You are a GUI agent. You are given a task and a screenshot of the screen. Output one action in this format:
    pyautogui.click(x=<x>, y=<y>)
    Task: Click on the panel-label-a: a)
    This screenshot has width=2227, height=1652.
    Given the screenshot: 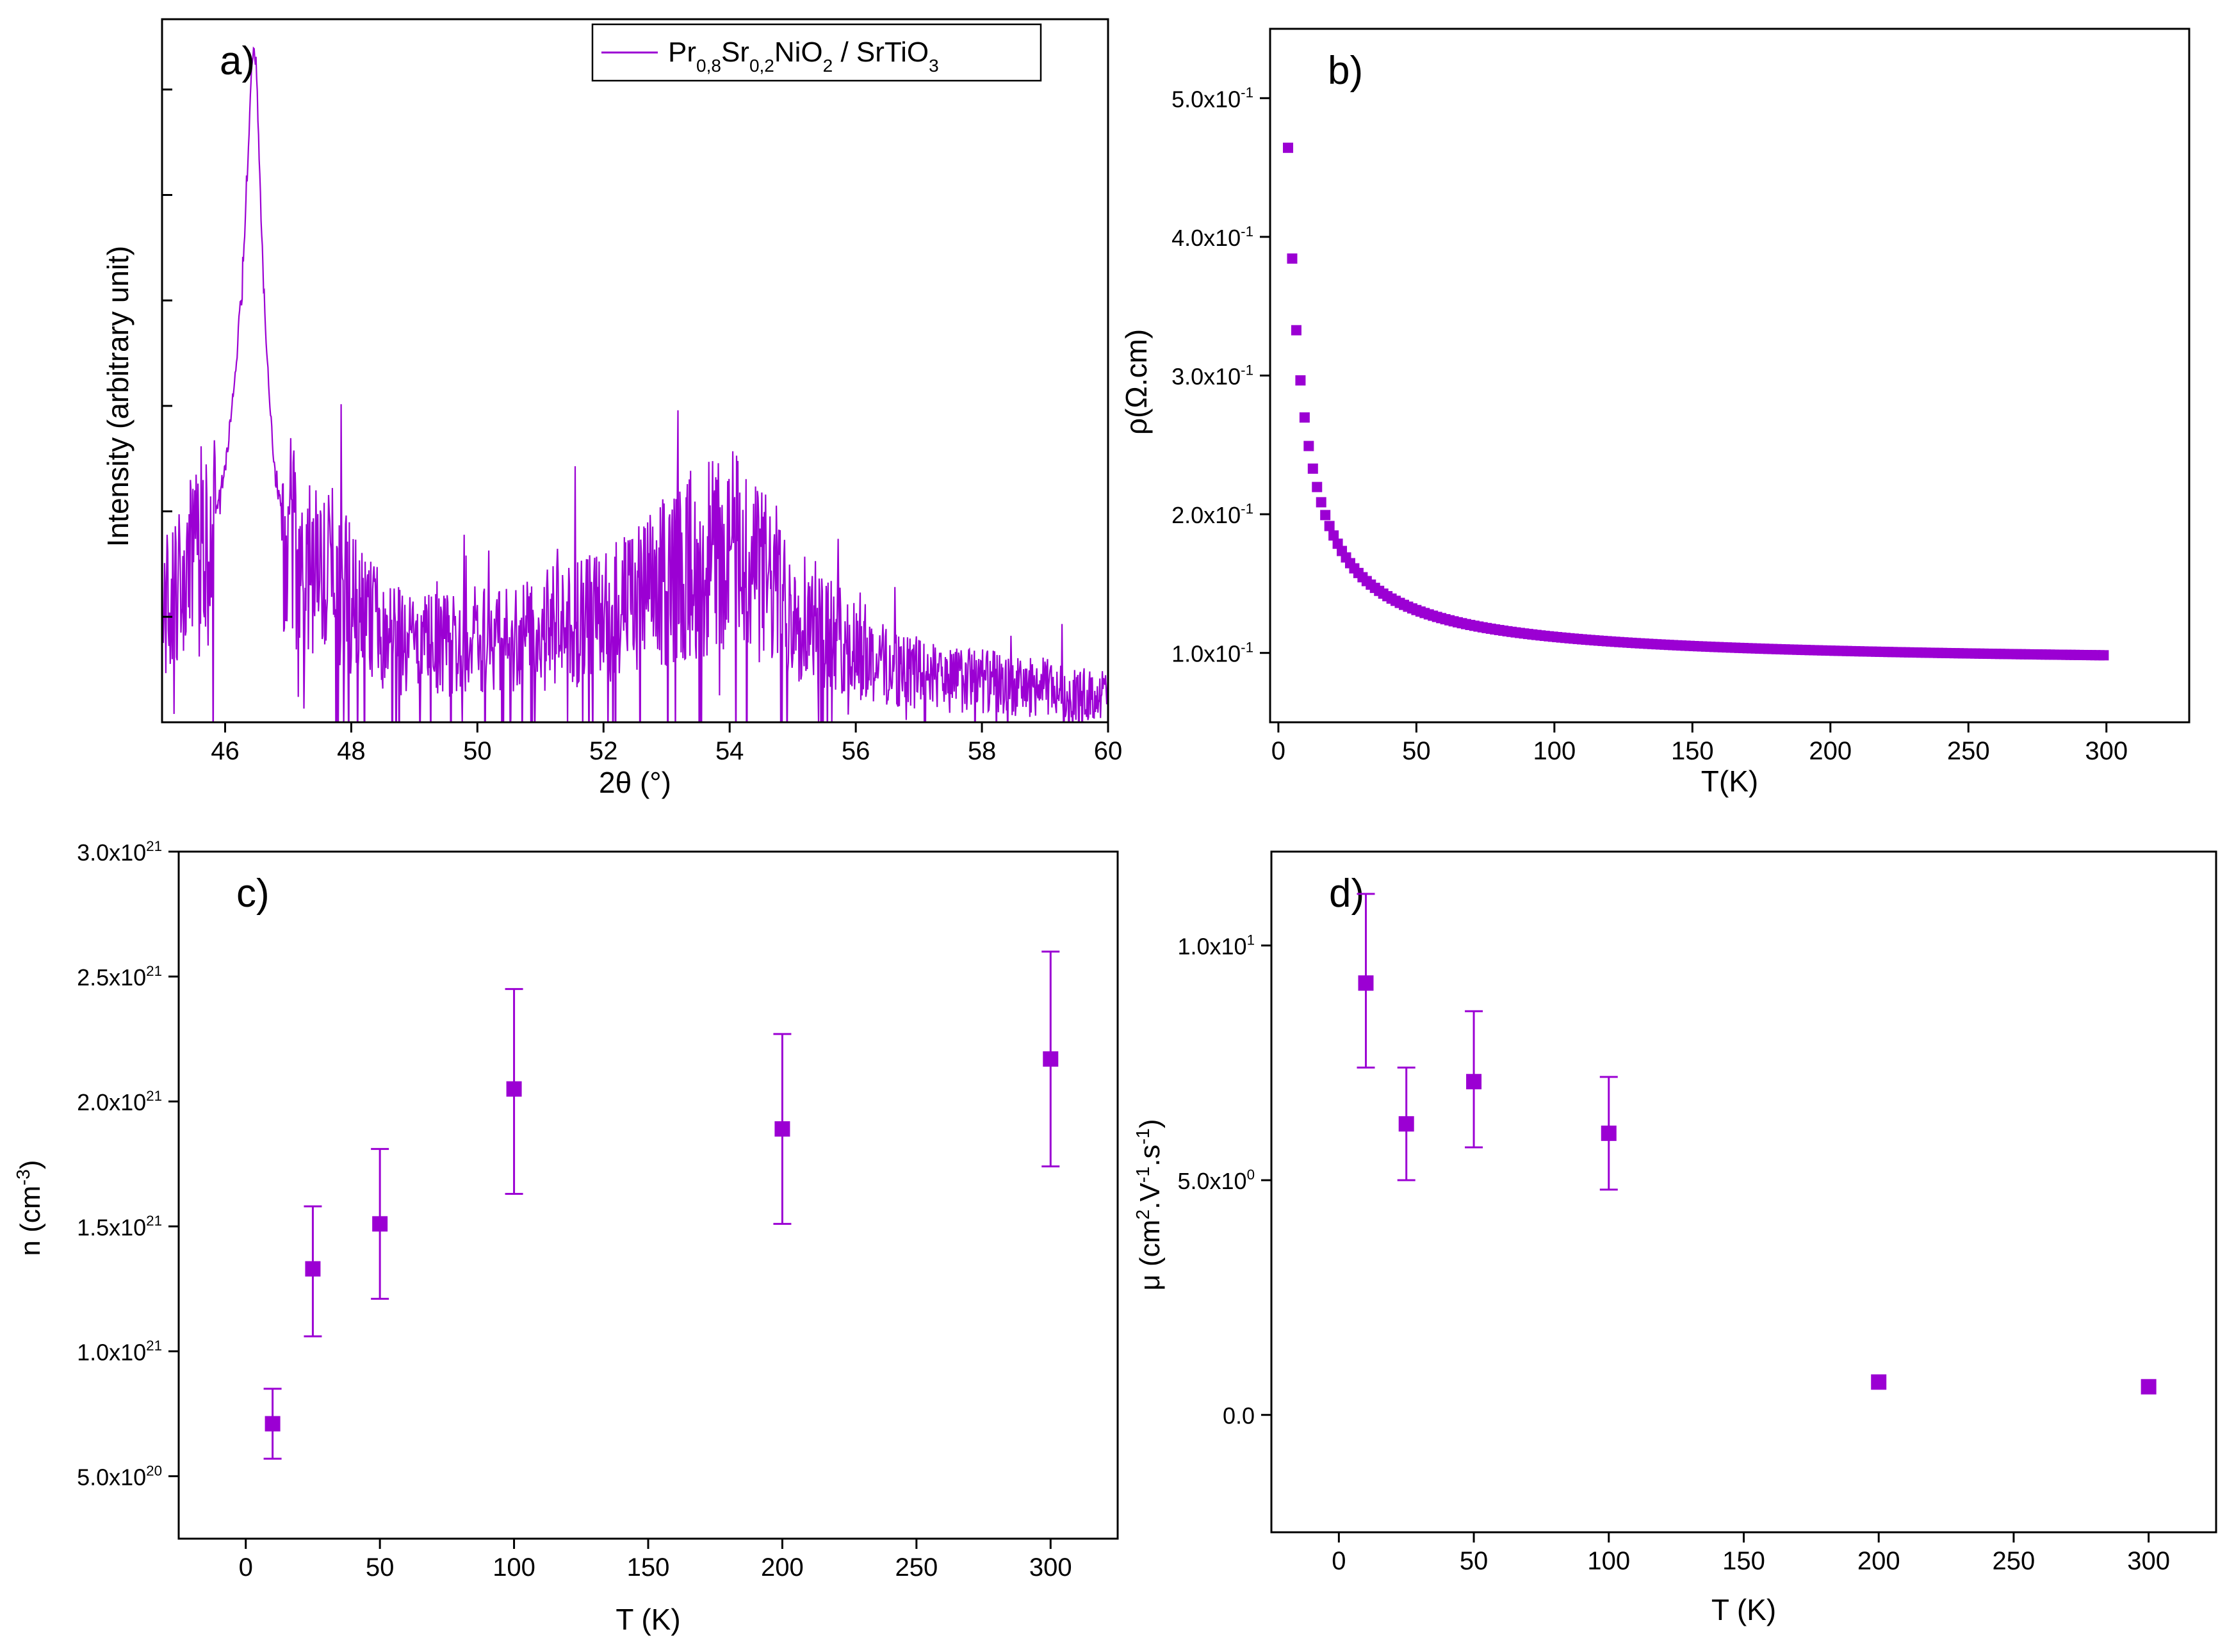 What is the action you would take?
    pyautogui.click(x=237, y=61)
    